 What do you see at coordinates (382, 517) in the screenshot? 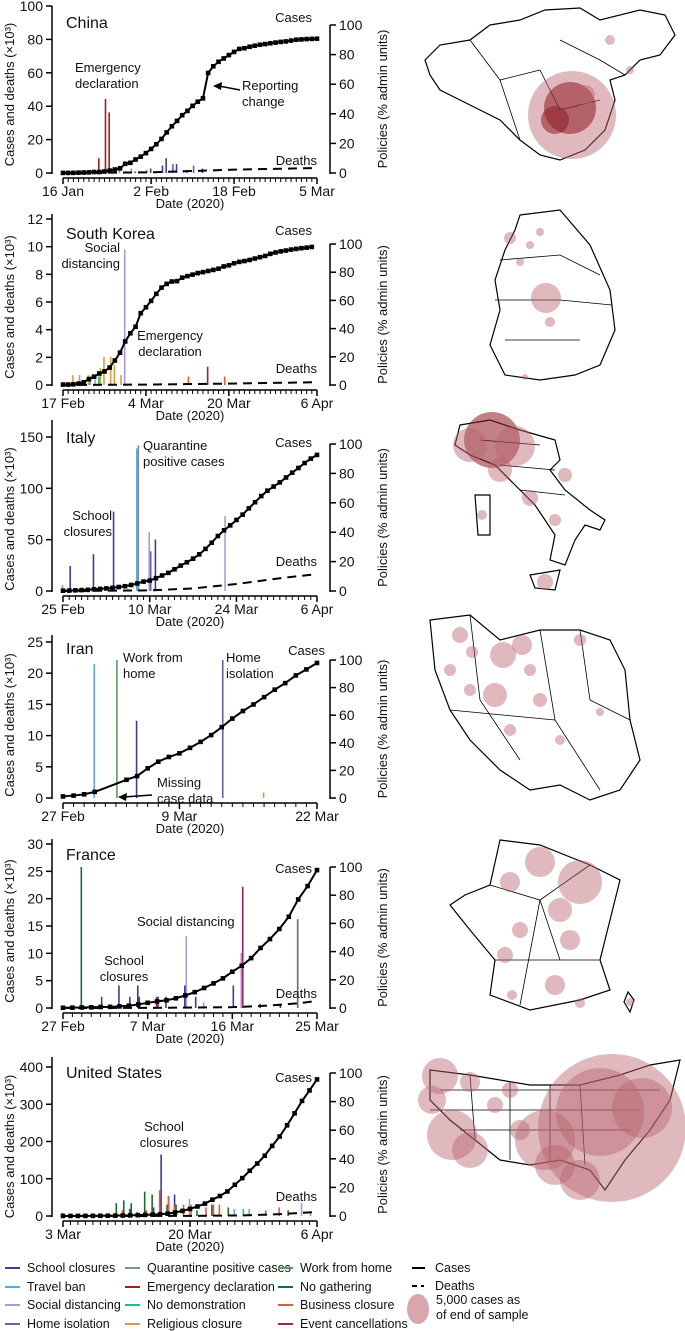
I see `y2-axis-label: Policies (% admin units)` at bounding box center [382, 517].